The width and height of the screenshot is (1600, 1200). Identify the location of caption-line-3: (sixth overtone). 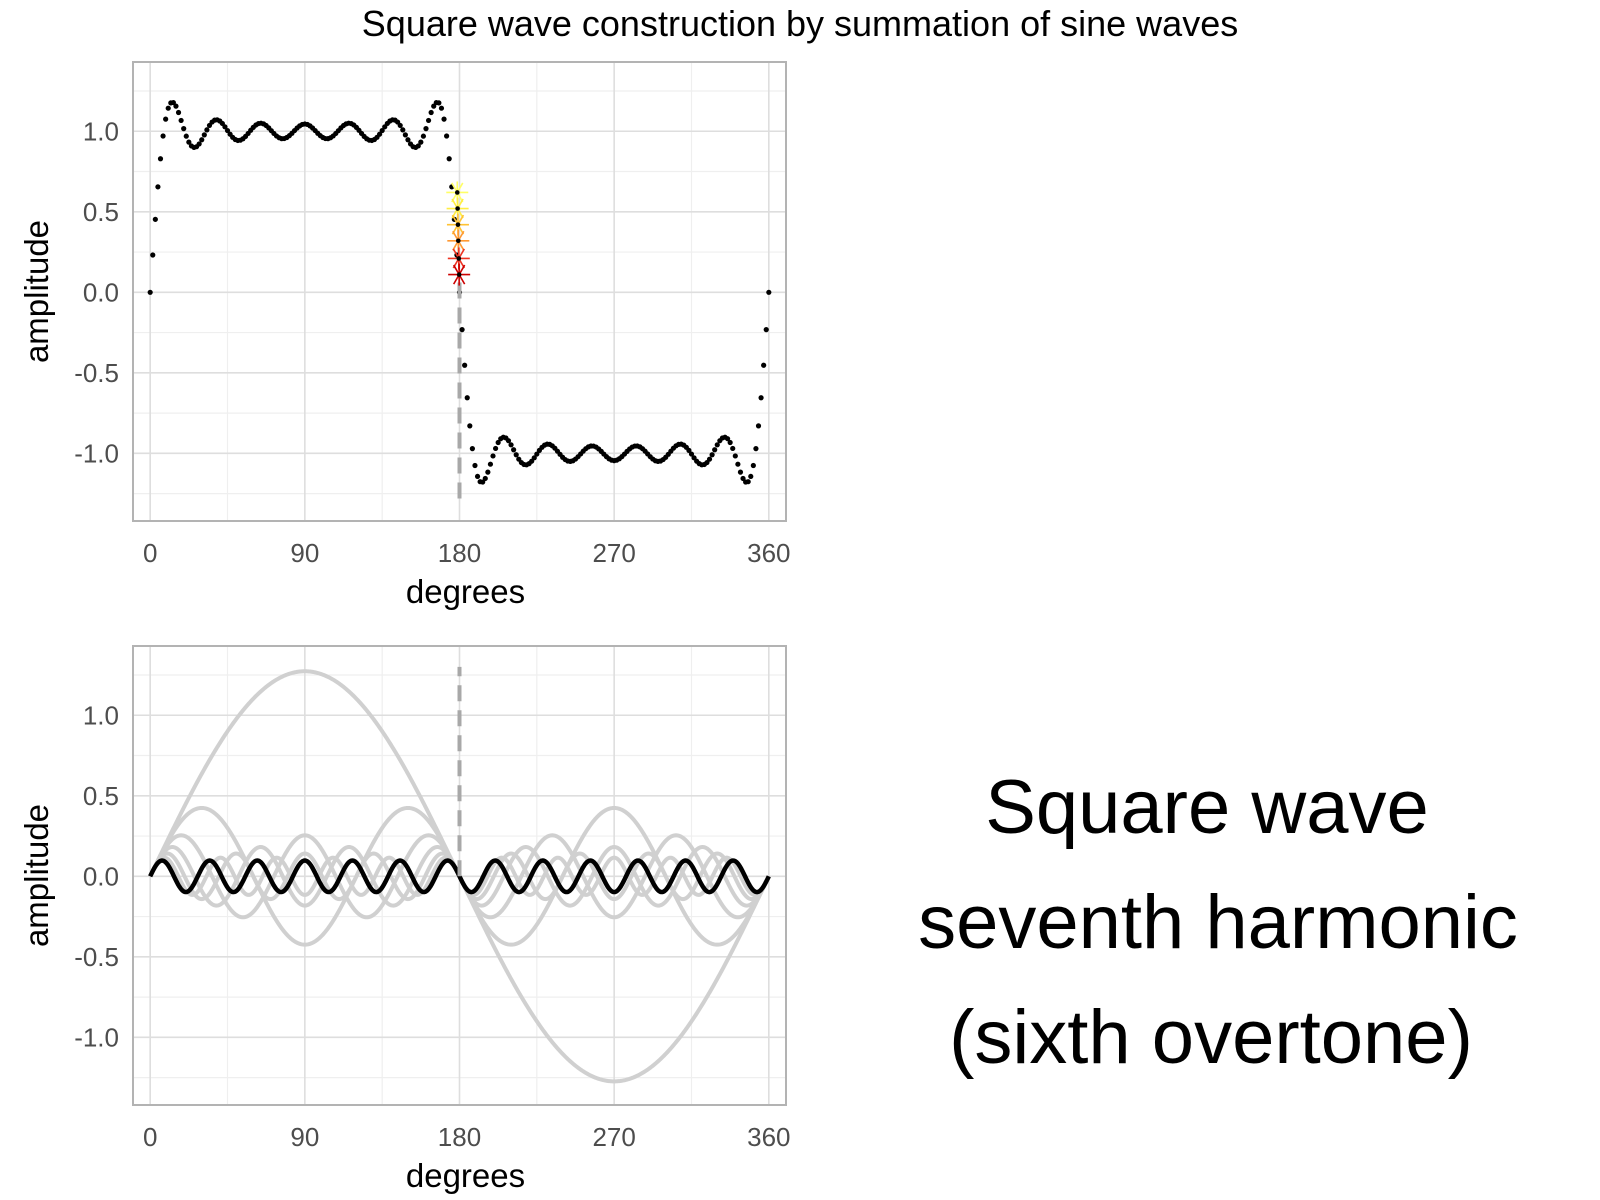
(1211, 1037).